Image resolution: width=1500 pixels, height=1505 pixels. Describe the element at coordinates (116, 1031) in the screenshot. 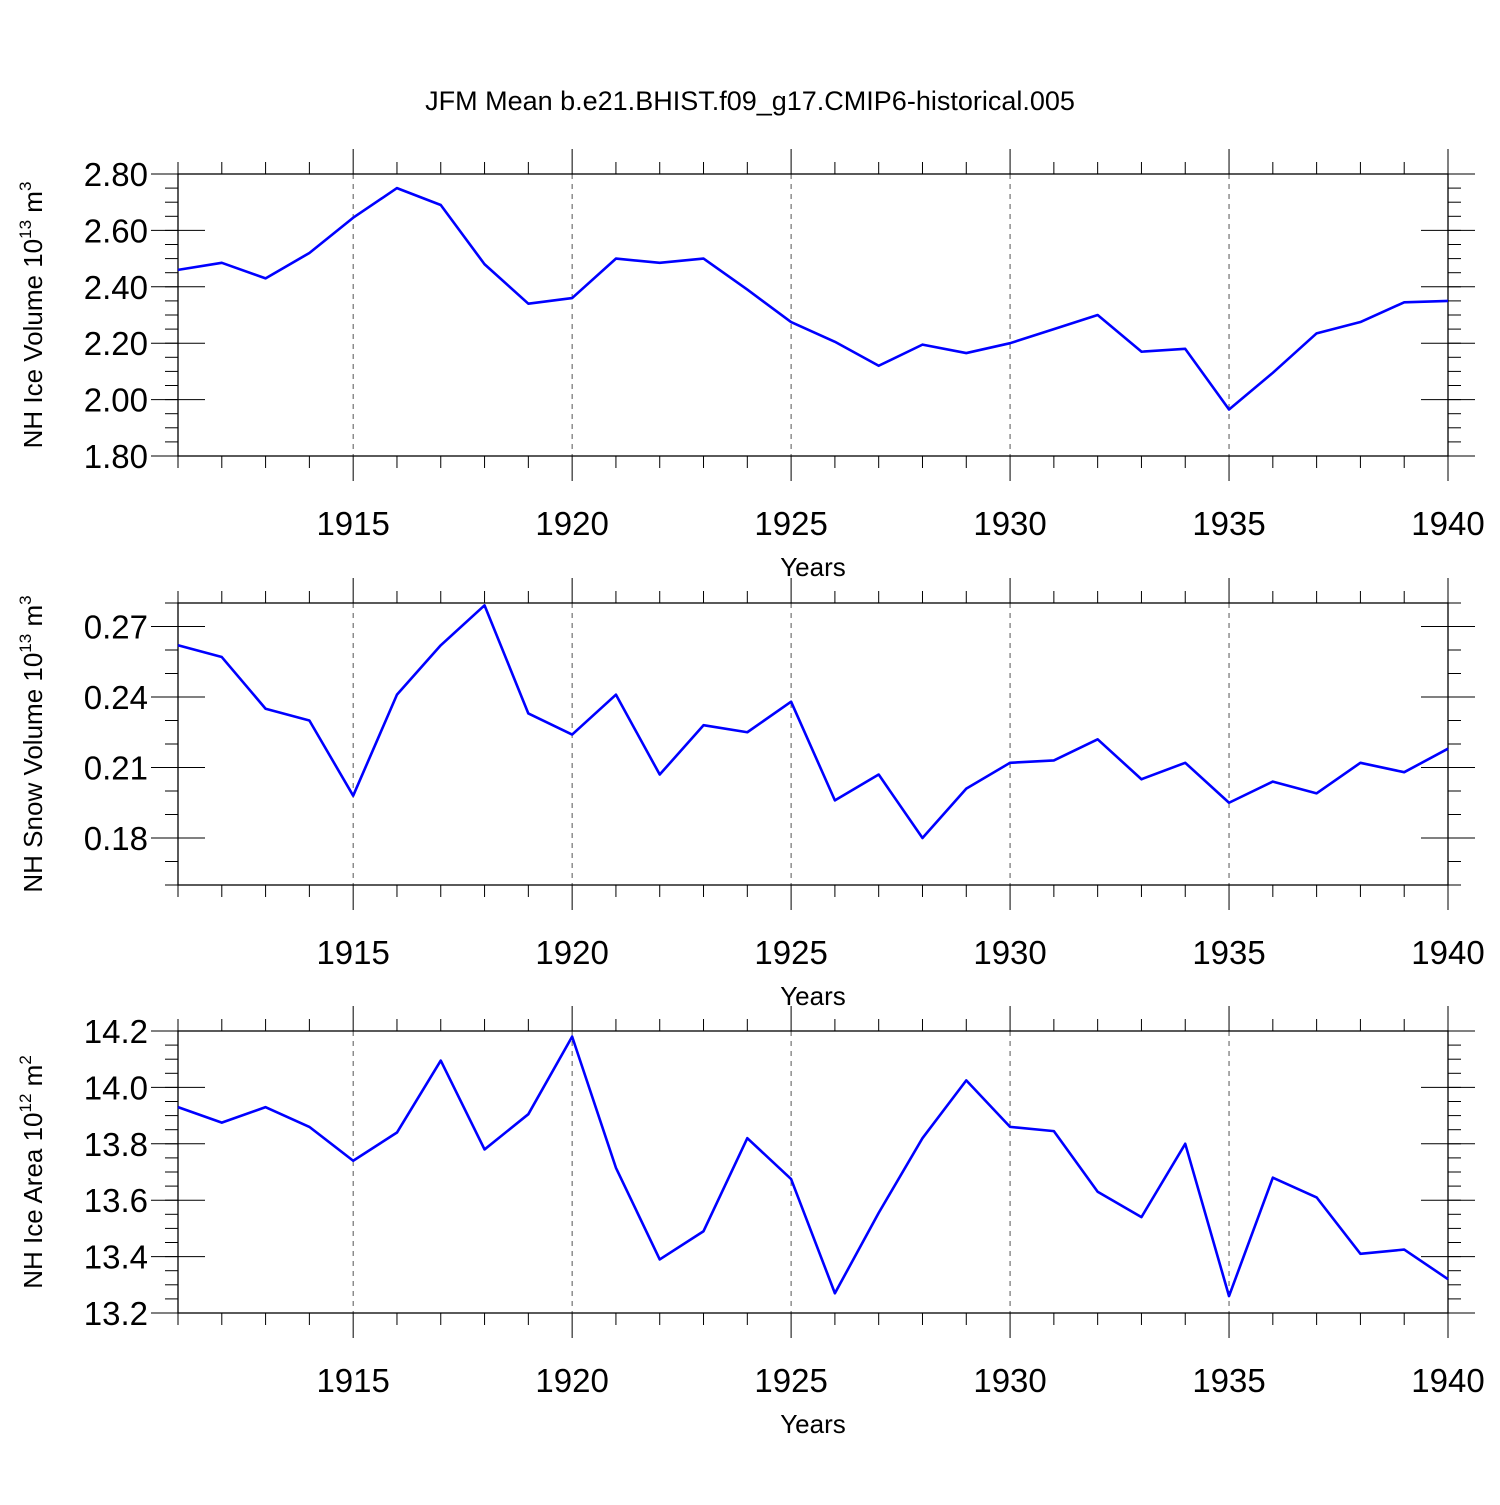

I see `y-tick-label: 14.2` at that location.